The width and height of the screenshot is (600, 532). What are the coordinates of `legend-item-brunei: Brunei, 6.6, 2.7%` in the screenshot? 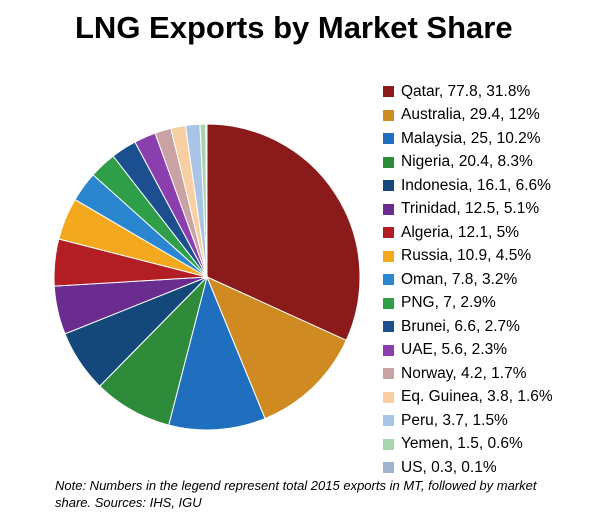 It's located at (468, 327).